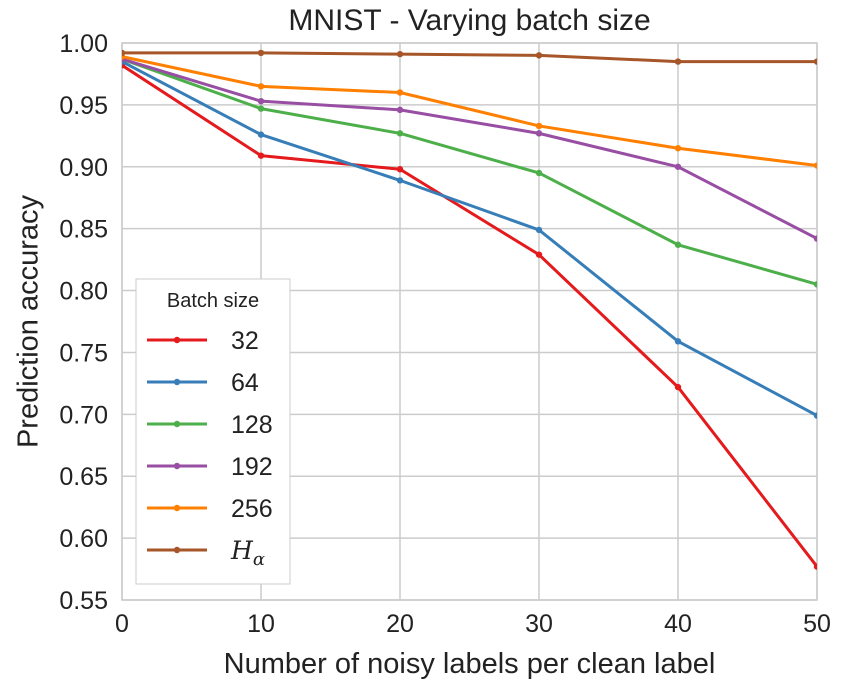  Describe the element at coordinates (83, 601) in the screenshot. I see `y-tick-label: 0.55` at that location.